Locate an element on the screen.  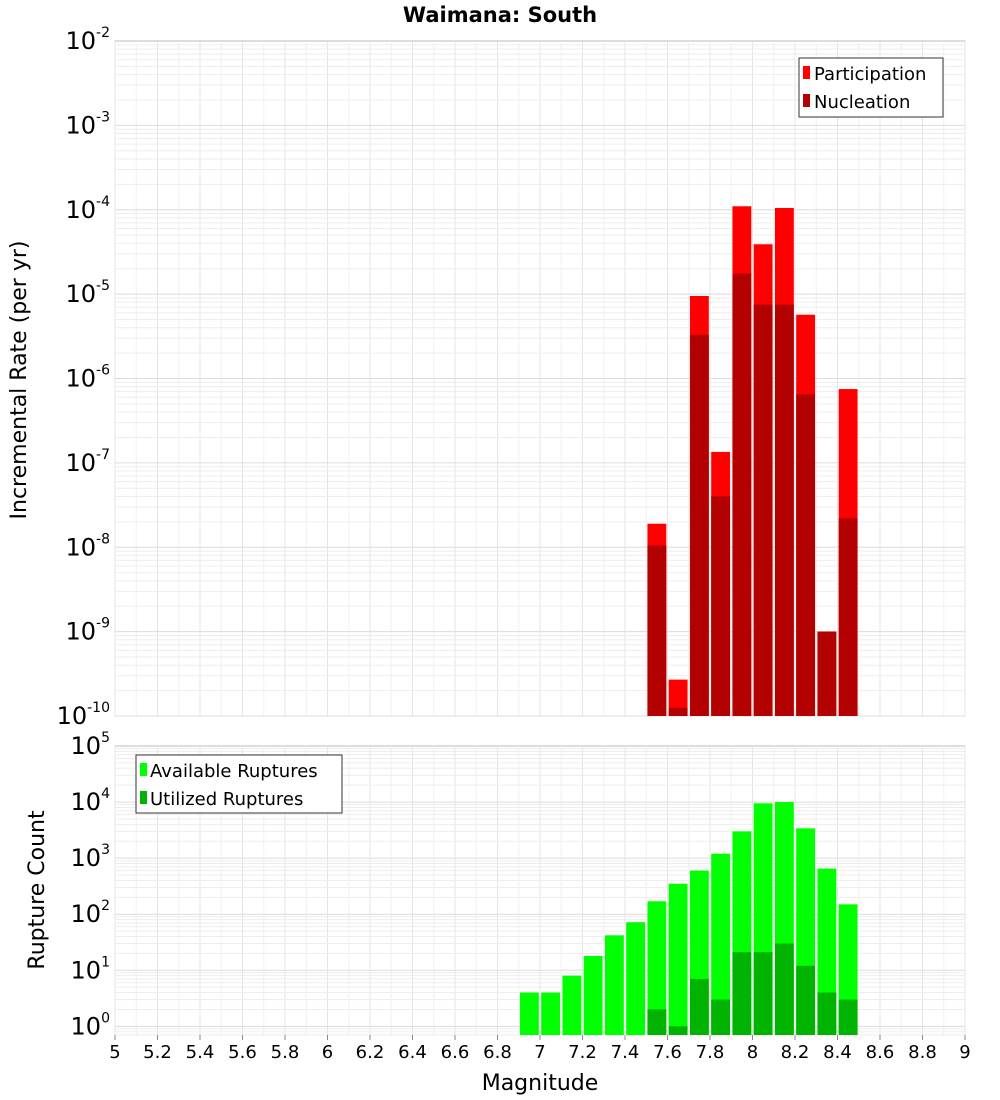
legend-swatch-nucleation is located at coordinates (806, 100).